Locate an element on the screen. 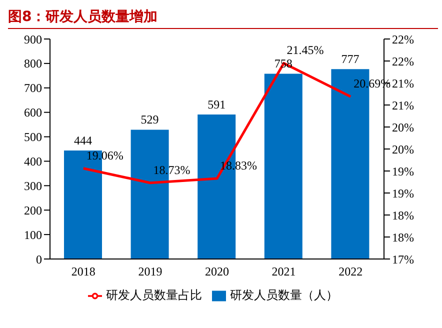 Image resolution: width=442 pixels, height=328 pixels. x-tick-label: 2019 is located at coordinates (150, 271).